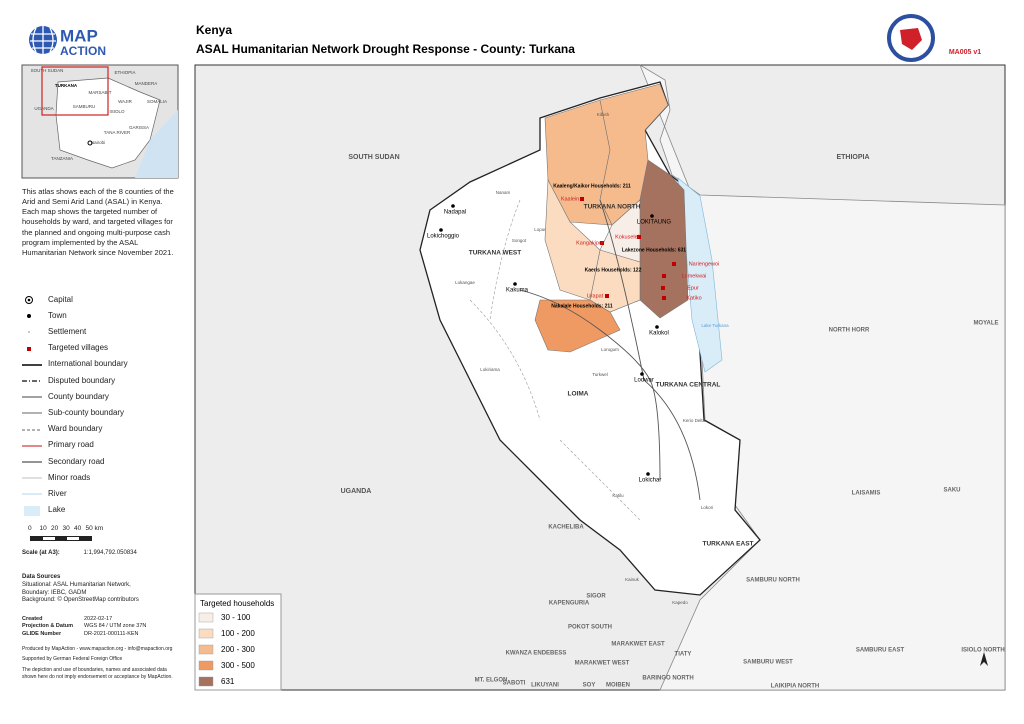 This screenshot has width=1024, height=724. Describe the element at coordinates (90, 143) in the screenshot. I see `capital-symbol` at that location.